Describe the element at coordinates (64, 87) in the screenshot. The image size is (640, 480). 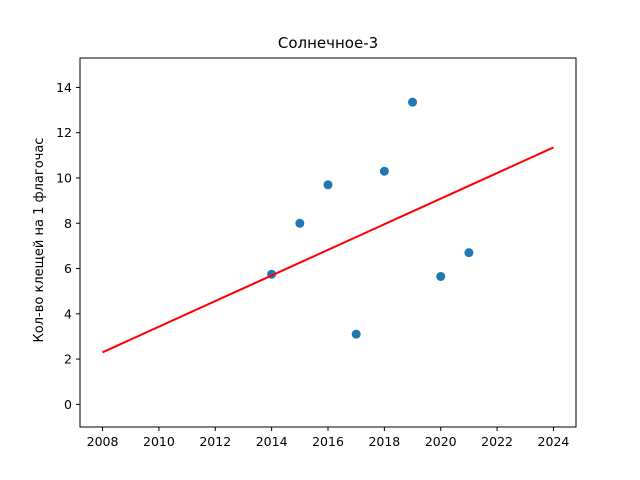
I see `y-tick-label: 14` at that location.